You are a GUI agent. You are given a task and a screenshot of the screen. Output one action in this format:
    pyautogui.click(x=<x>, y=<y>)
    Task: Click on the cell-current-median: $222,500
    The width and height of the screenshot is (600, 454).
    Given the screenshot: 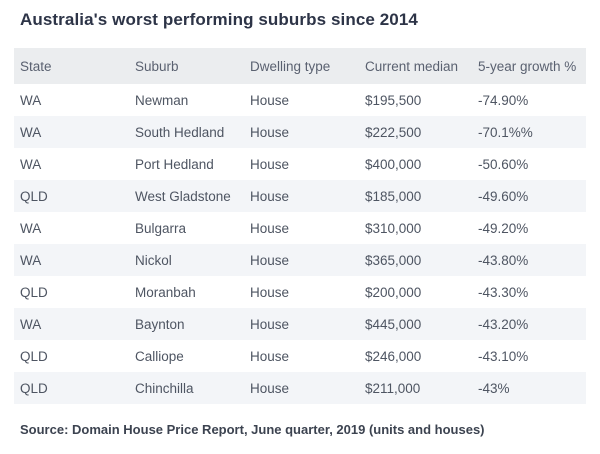 What is the action you would take?
    pyautogui.click(x=393, y=132)
    